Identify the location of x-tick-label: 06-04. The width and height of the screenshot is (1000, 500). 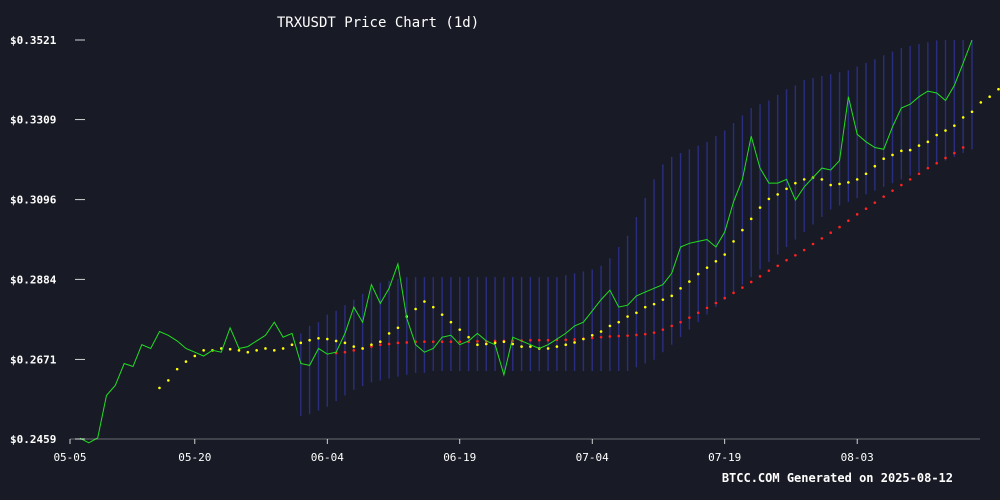
(327, 457).